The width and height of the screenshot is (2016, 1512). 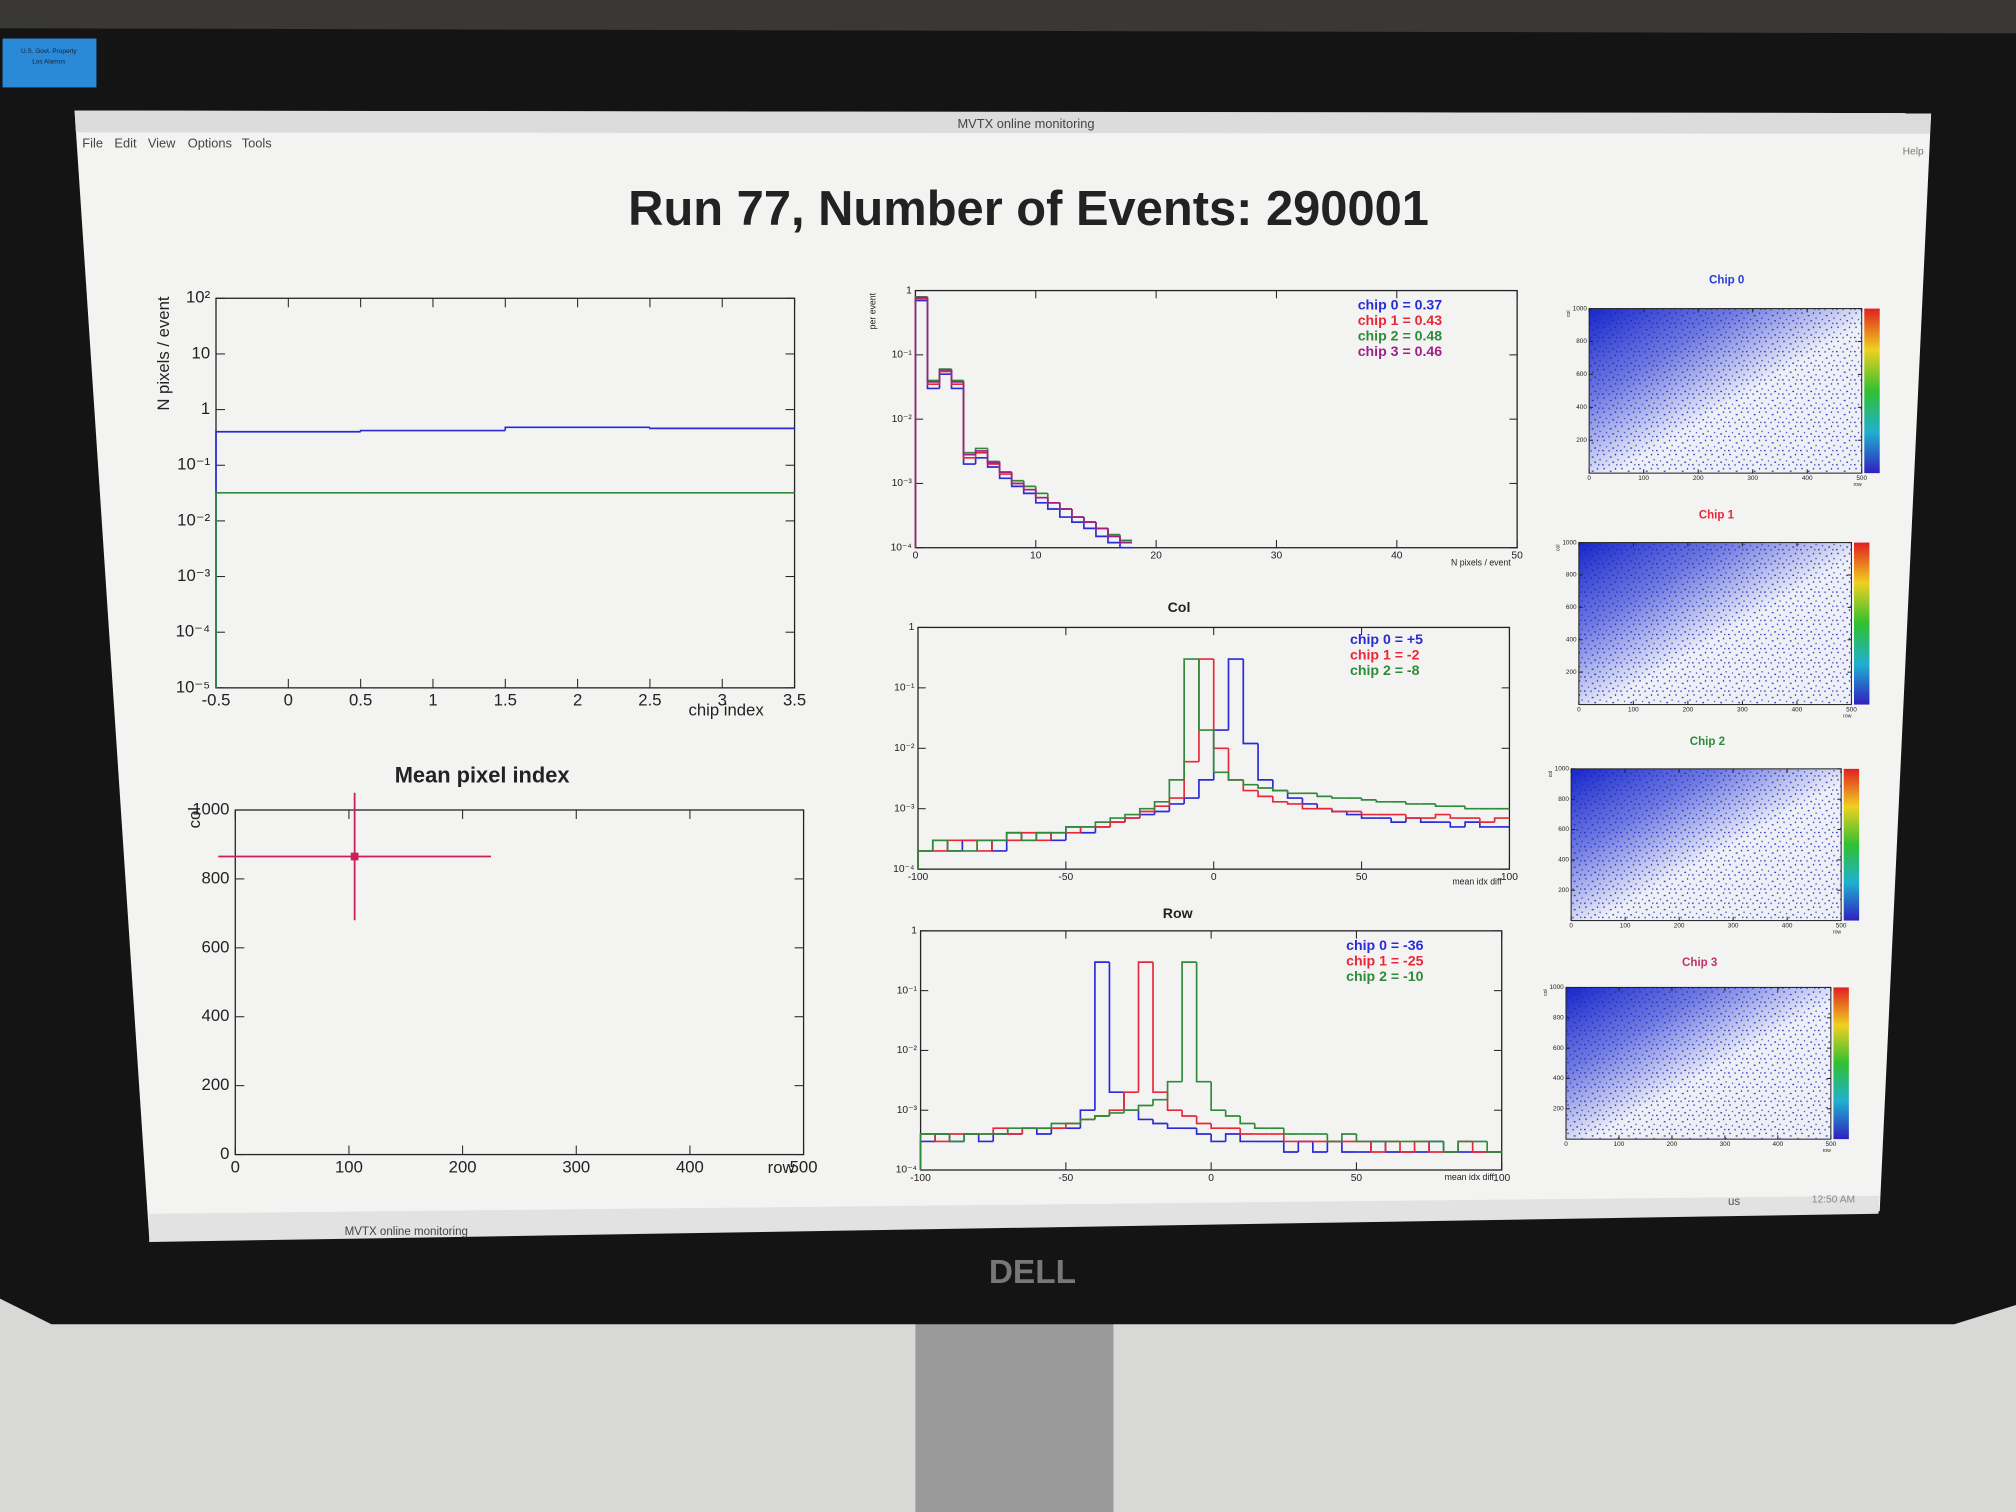 What do you see at coordinates (92, 142) in the screenshot?
I see `menu-item: File` at bounding box center [92, 142].